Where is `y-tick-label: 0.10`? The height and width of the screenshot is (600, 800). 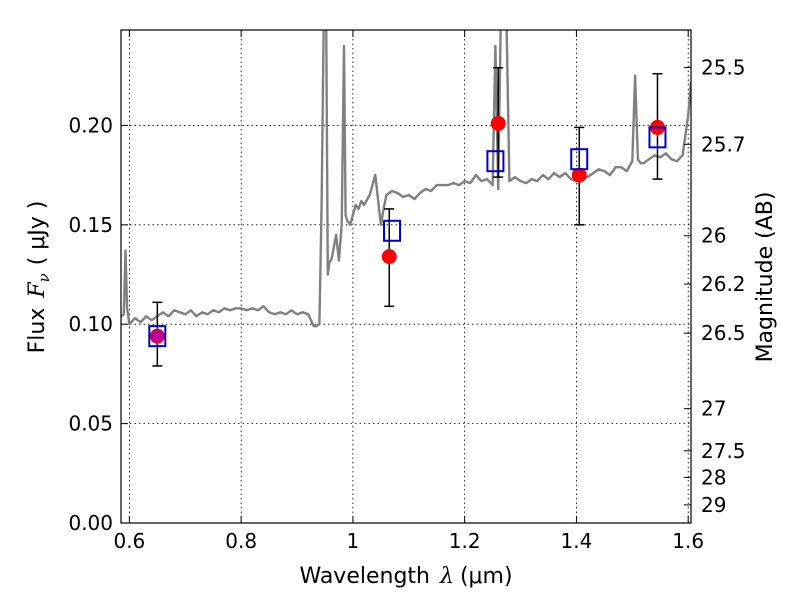 y-tick-label: 0.10 is located at coordinates (90, 324).